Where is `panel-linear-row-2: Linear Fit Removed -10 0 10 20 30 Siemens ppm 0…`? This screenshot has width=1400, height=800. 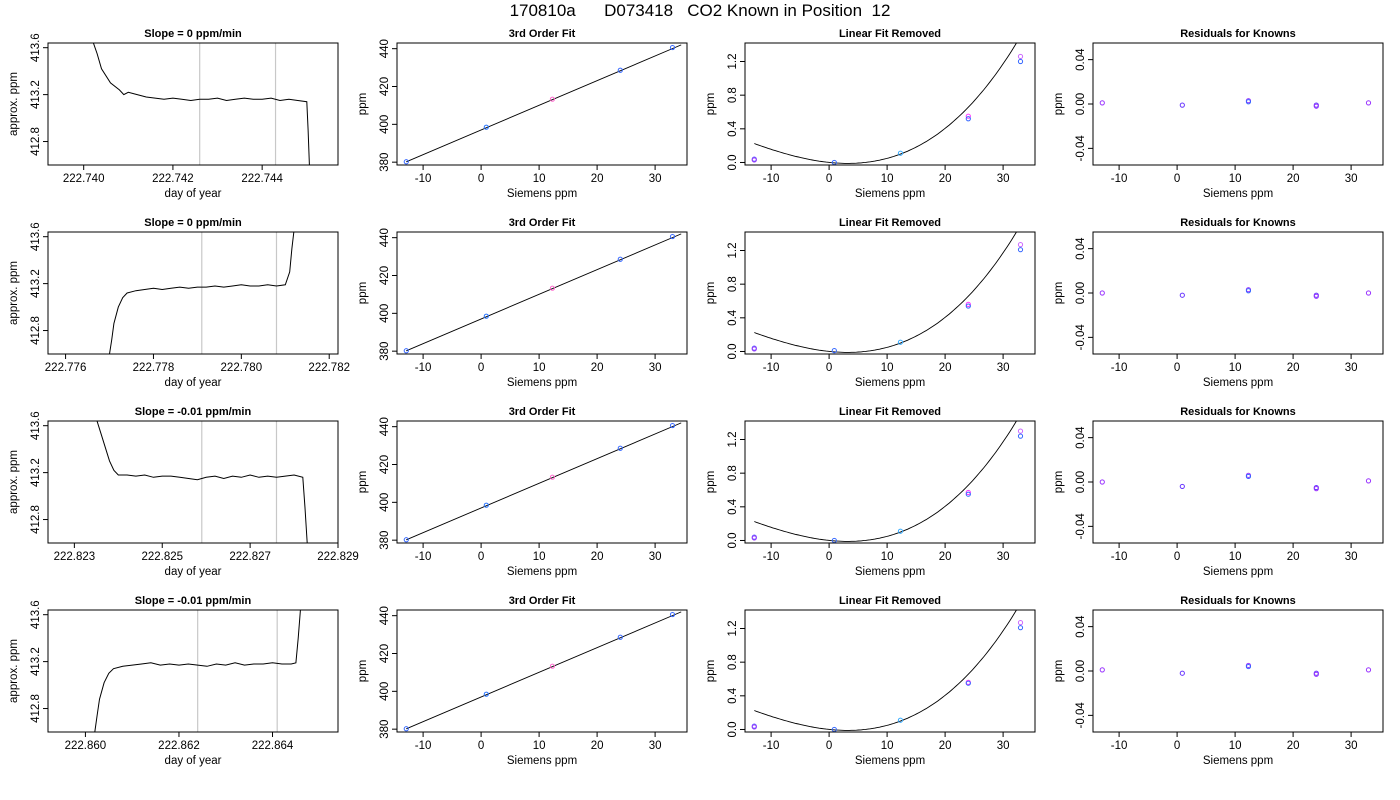
panel-linear-row-2: Linear Fit Removed -10 0 10 20 30 Siemens ppm 0… is located at coordinates (870, 303).